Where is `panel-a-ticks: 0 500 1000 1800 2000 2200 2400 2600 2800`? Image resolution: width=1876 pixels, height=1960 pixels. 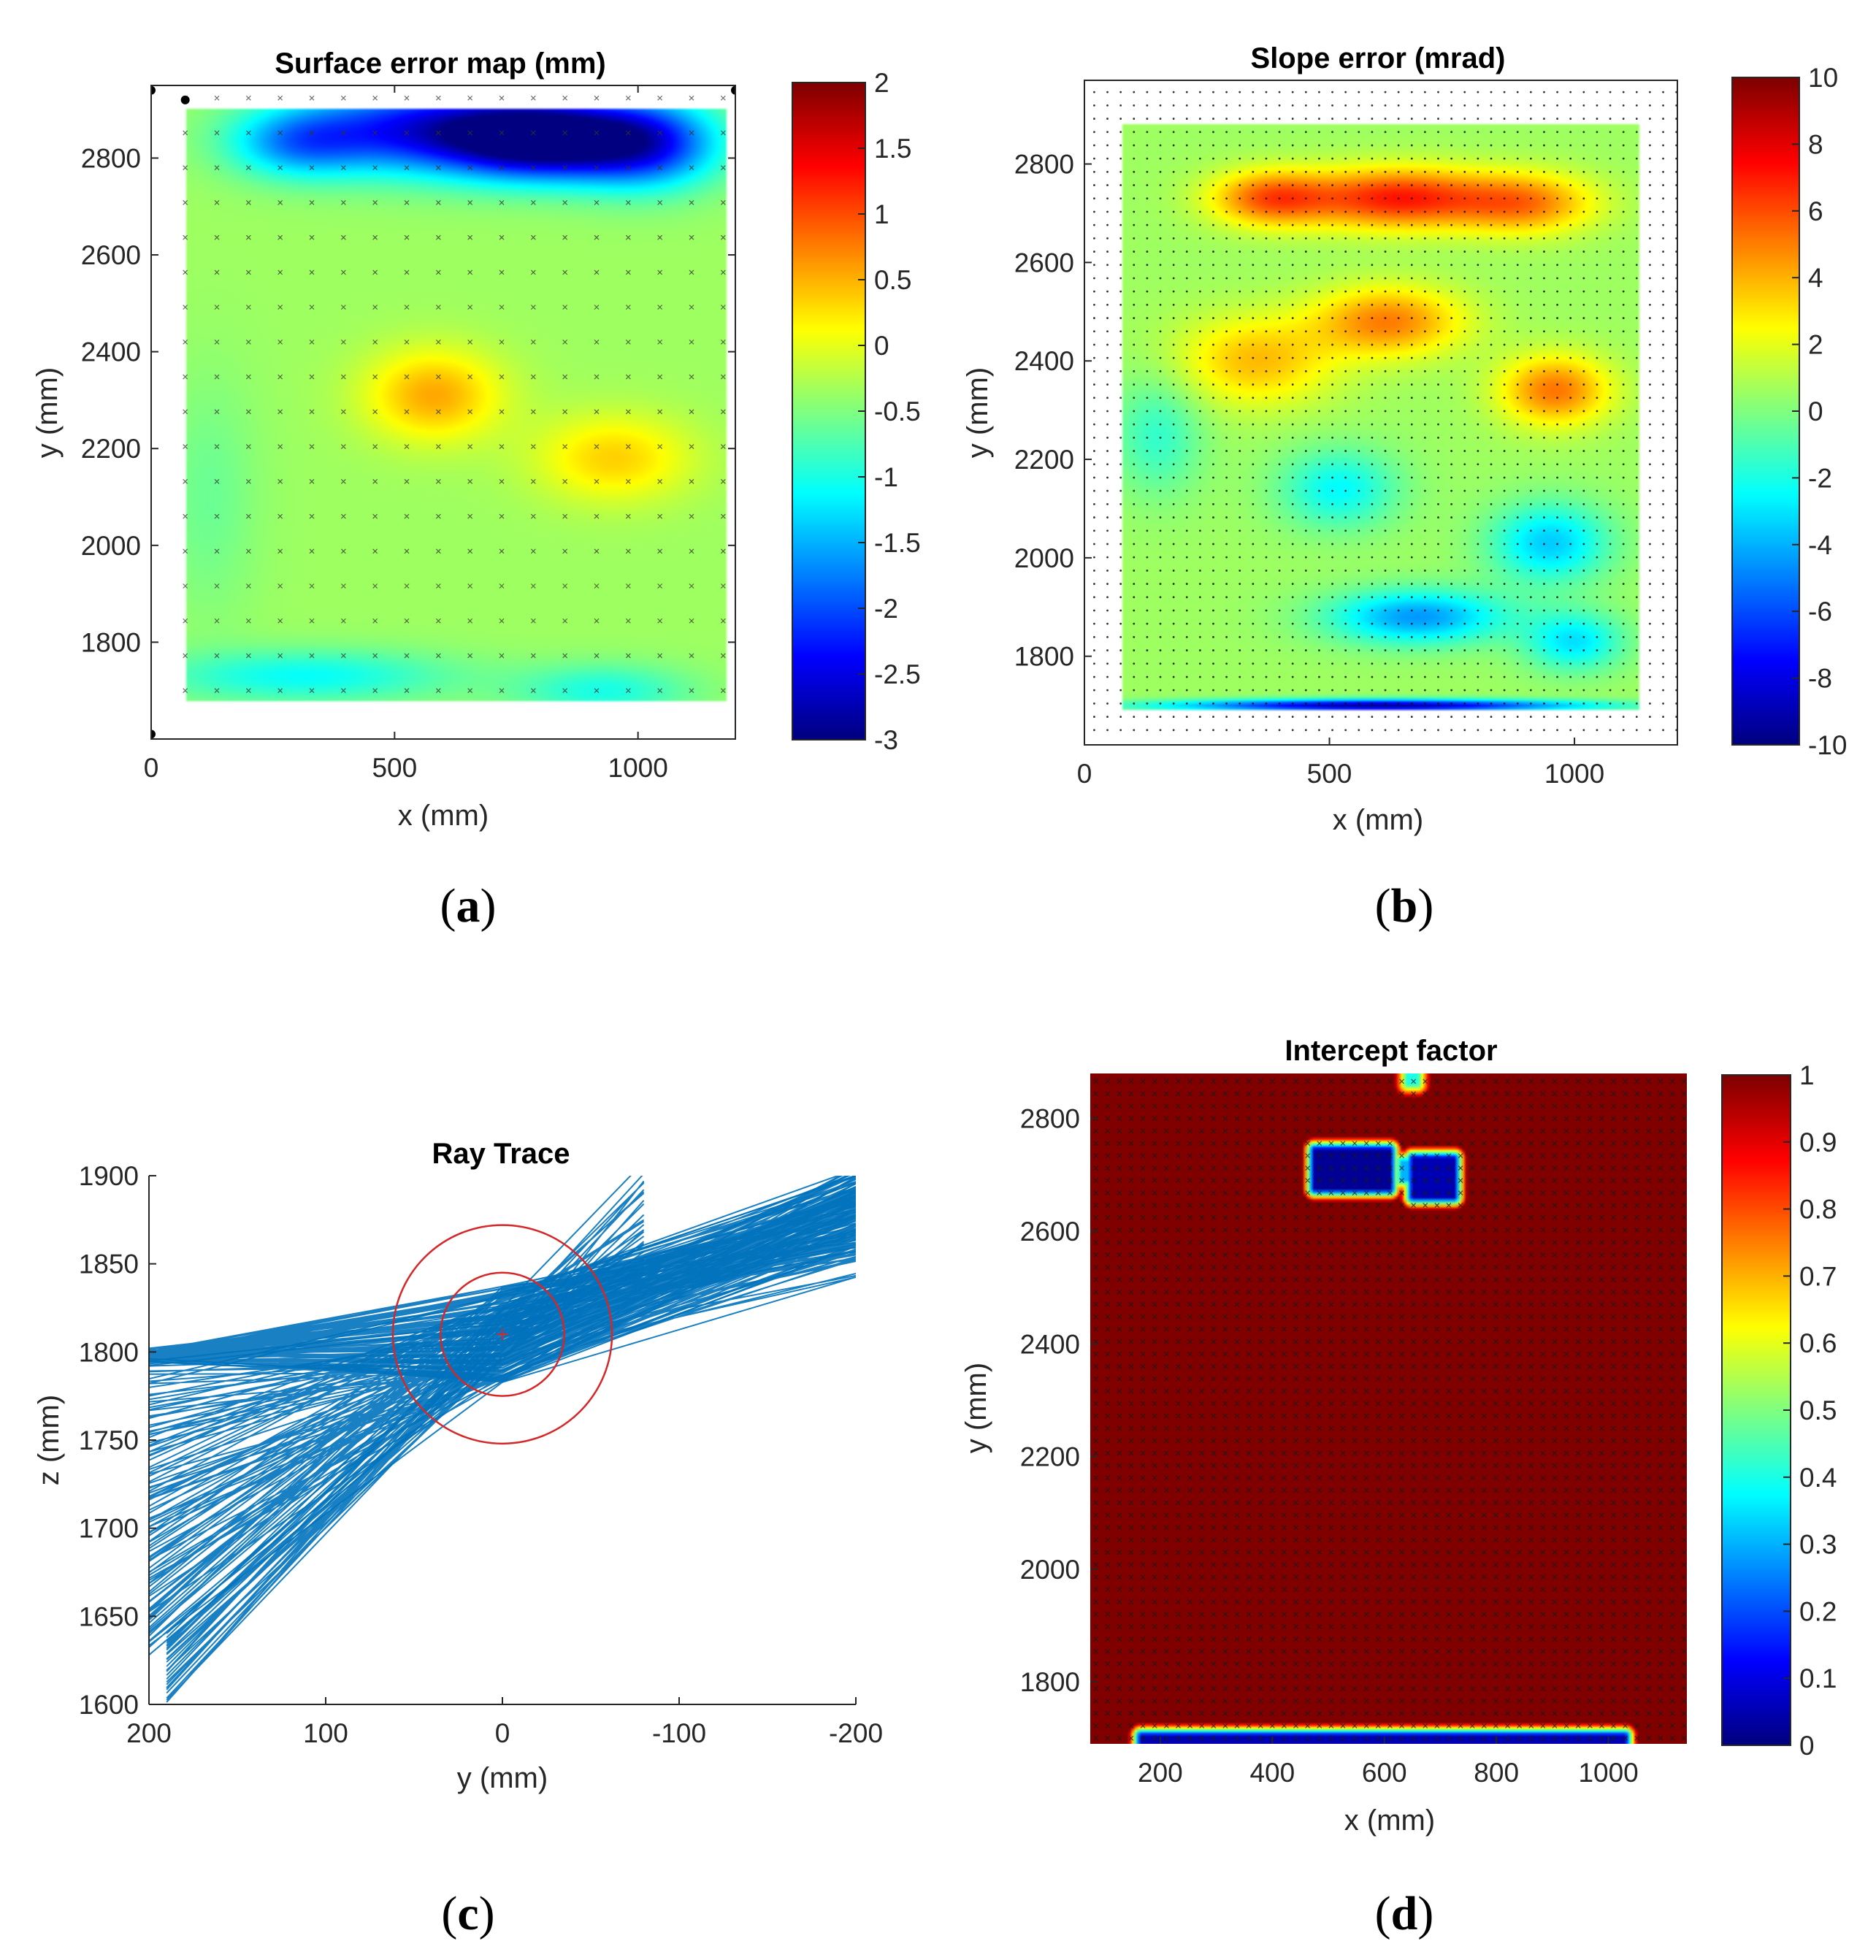
panel-a-ticks: 0 500 1000 1800 2000 2200 2400 2600 2800 is located at coordinates (408, 434).